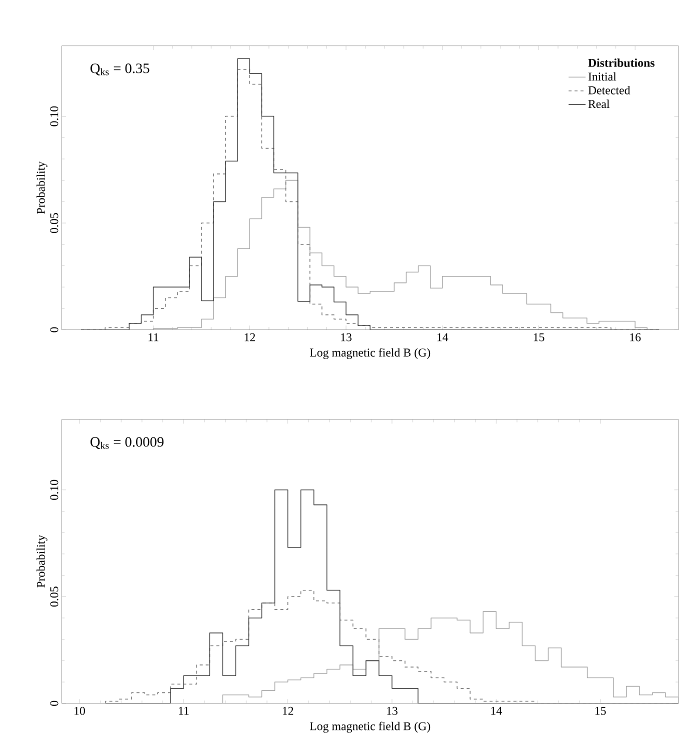 This screenshot has width=688, height=736. Describe the element at coordinates (599, 104) in the screenshot. I see `legend-label: Real` at that location.